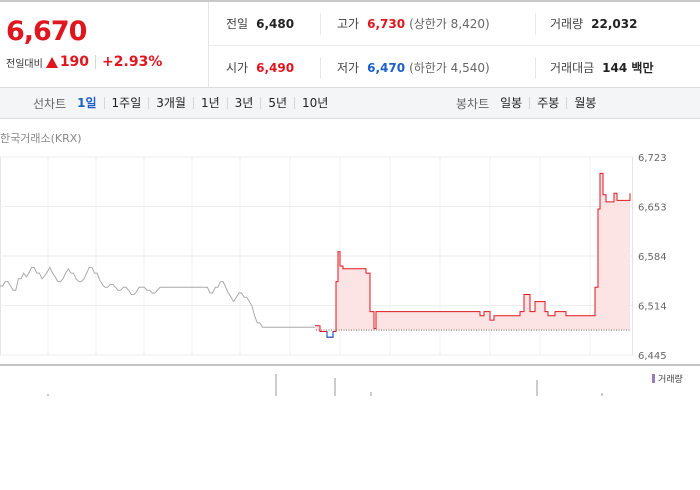 The height and width of the screenshot is (490, 700). I want to click on open-cell: 시가 6,490, so click(264, 67).